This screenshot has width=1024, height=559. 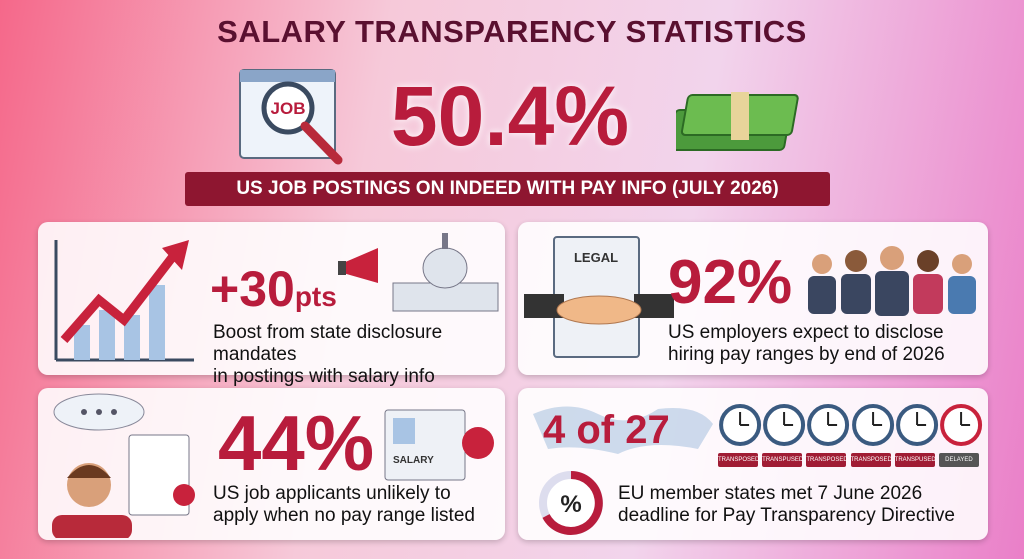 What do you see at coordinates (123, 465) in the screenshot?
I see `applicant-icon` at bounding box center [123, 465].